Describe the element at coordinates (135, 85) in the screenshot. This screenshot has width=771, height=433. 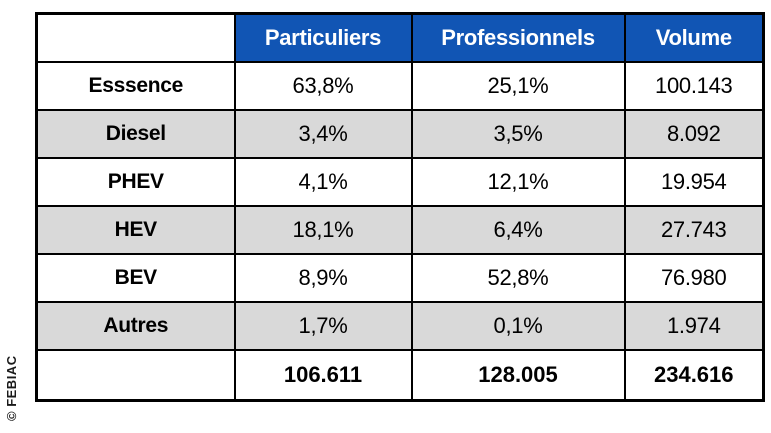
I see `row-label: Esssence` at that location.